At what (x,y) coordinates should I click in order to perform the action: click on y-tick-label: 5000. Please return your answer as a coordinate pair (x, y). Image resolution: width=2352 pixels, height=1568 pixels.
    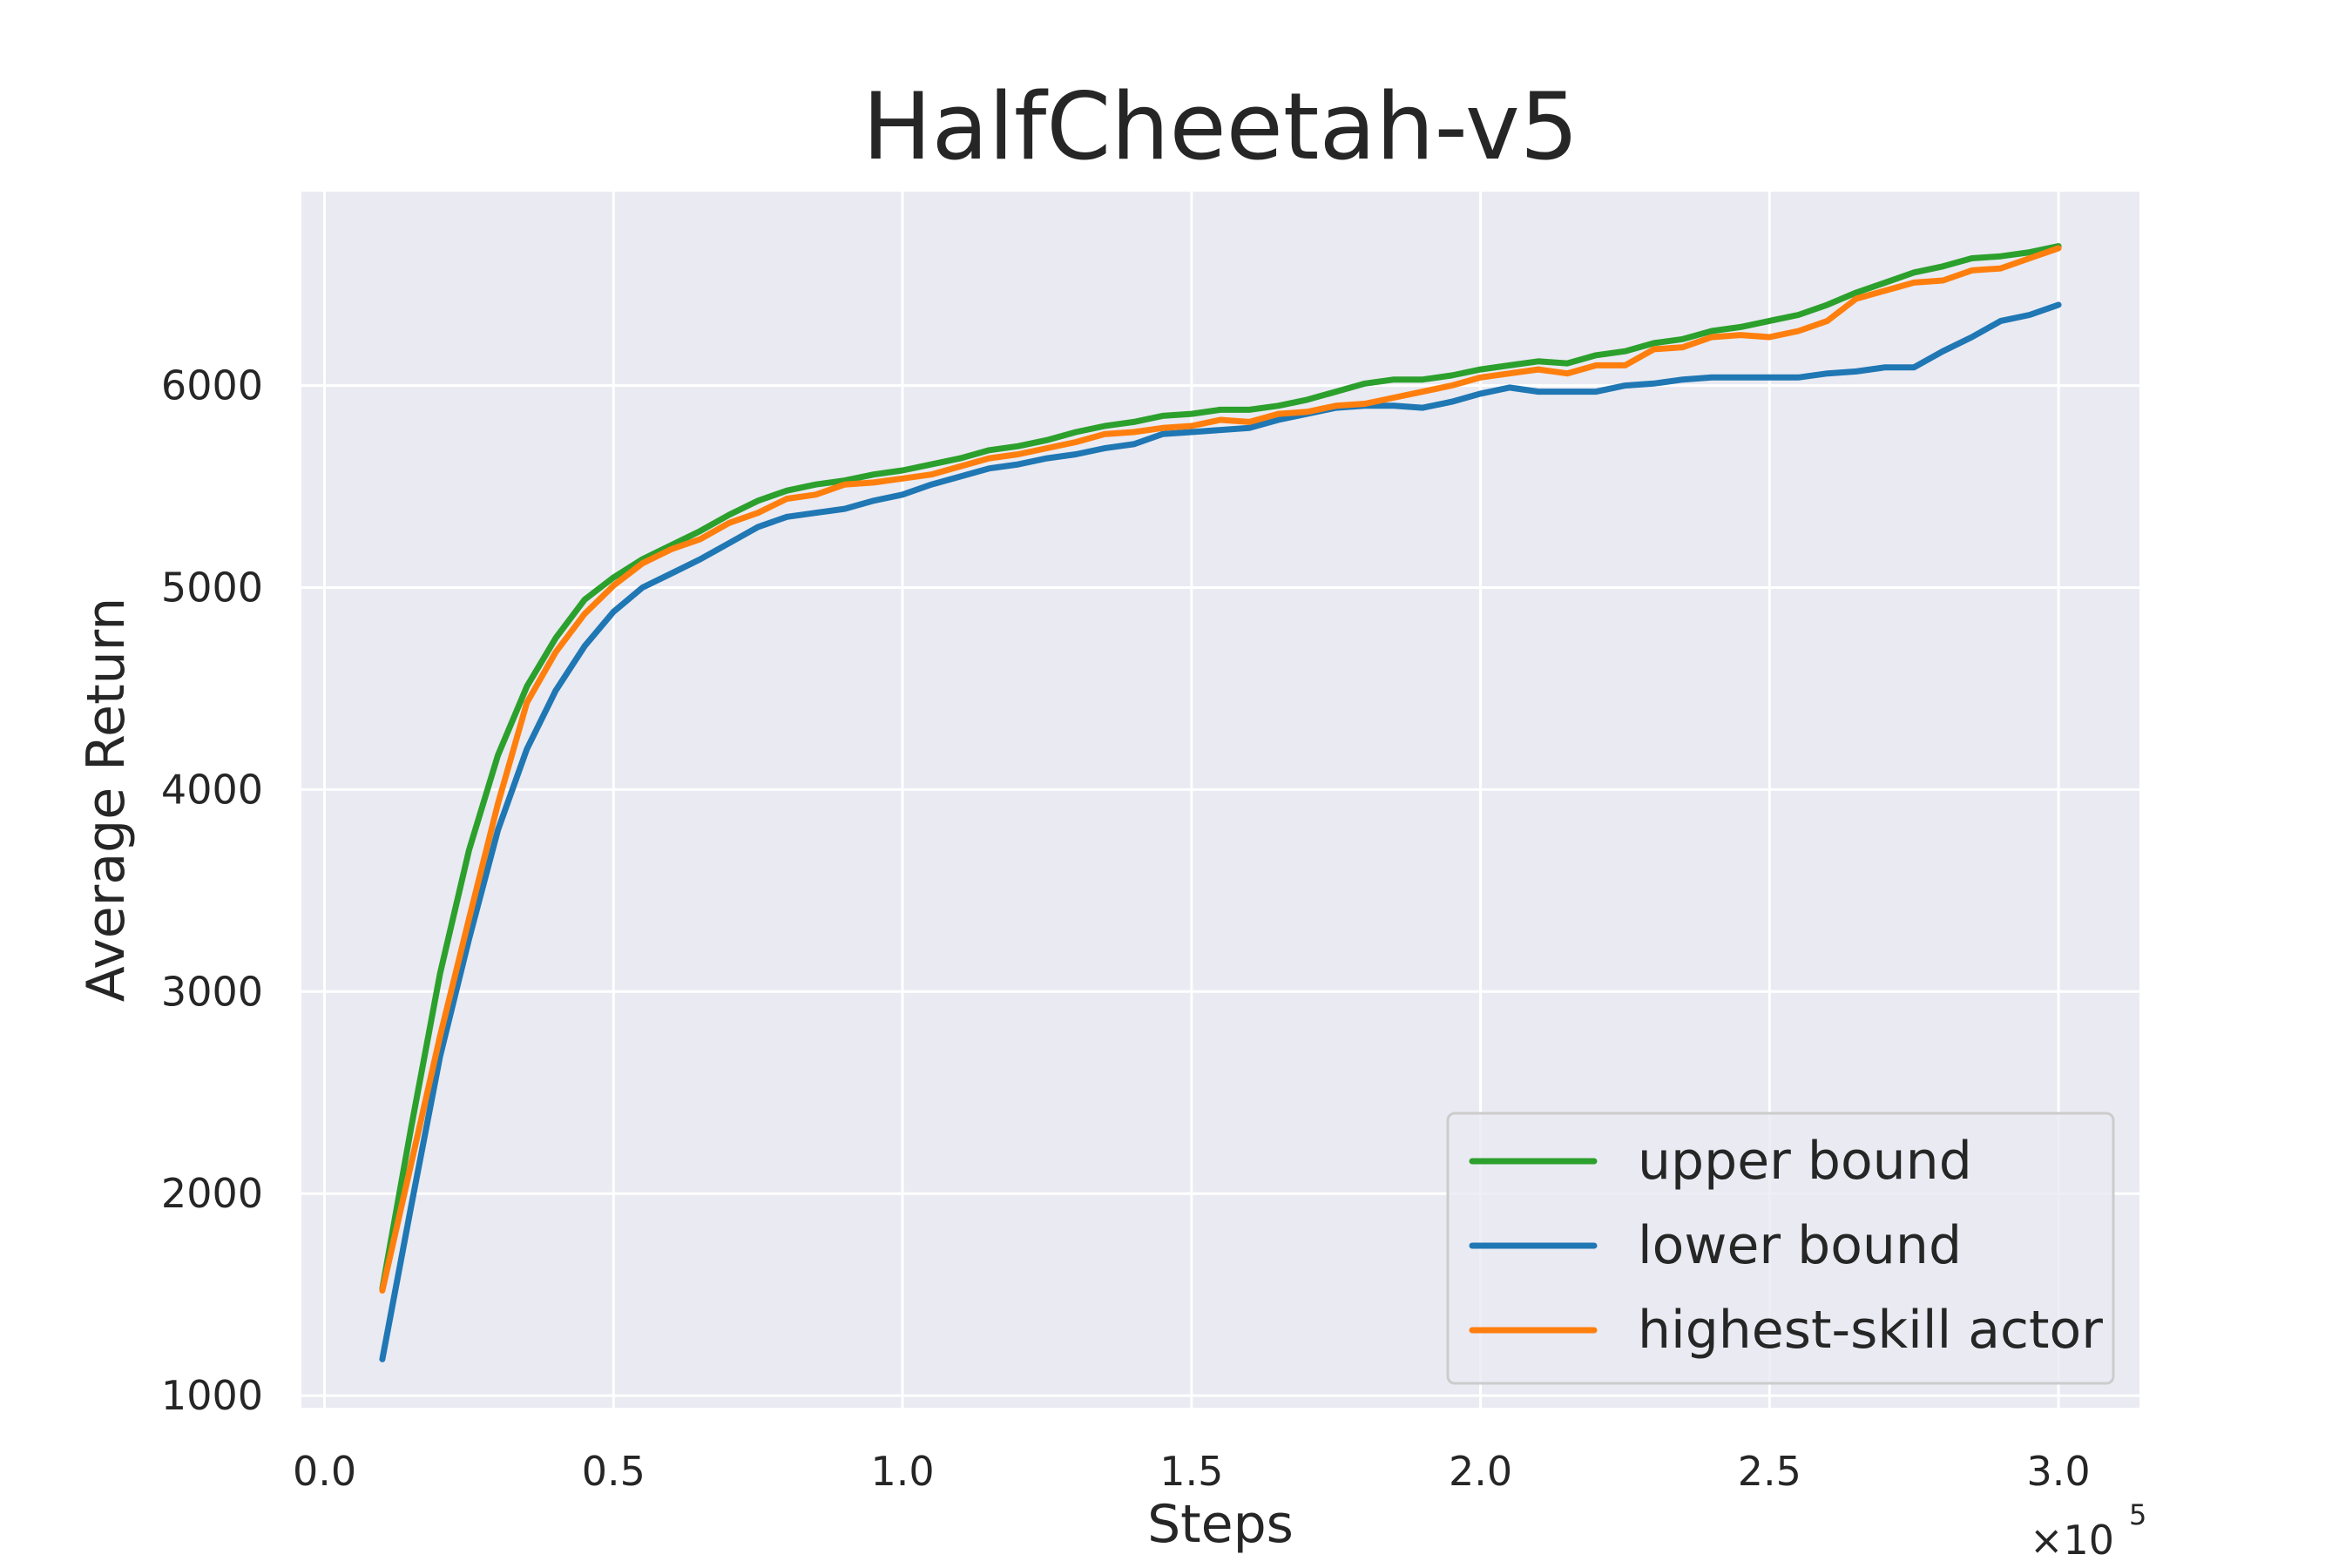
    Looking at the image, I should click on (212, 588).